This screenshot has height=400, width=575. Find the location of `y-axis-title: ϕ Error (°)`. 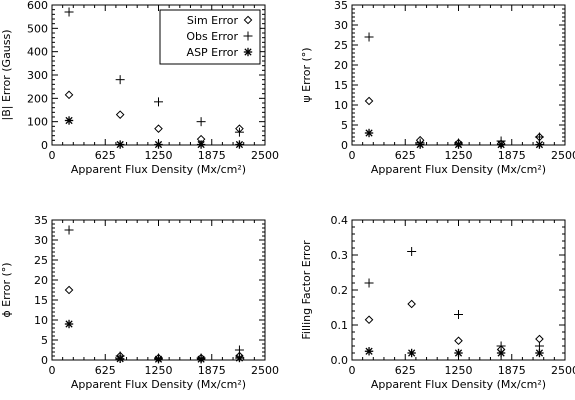

y-axis-title: ϕ Error (°) is located at coordinates (6, 289).